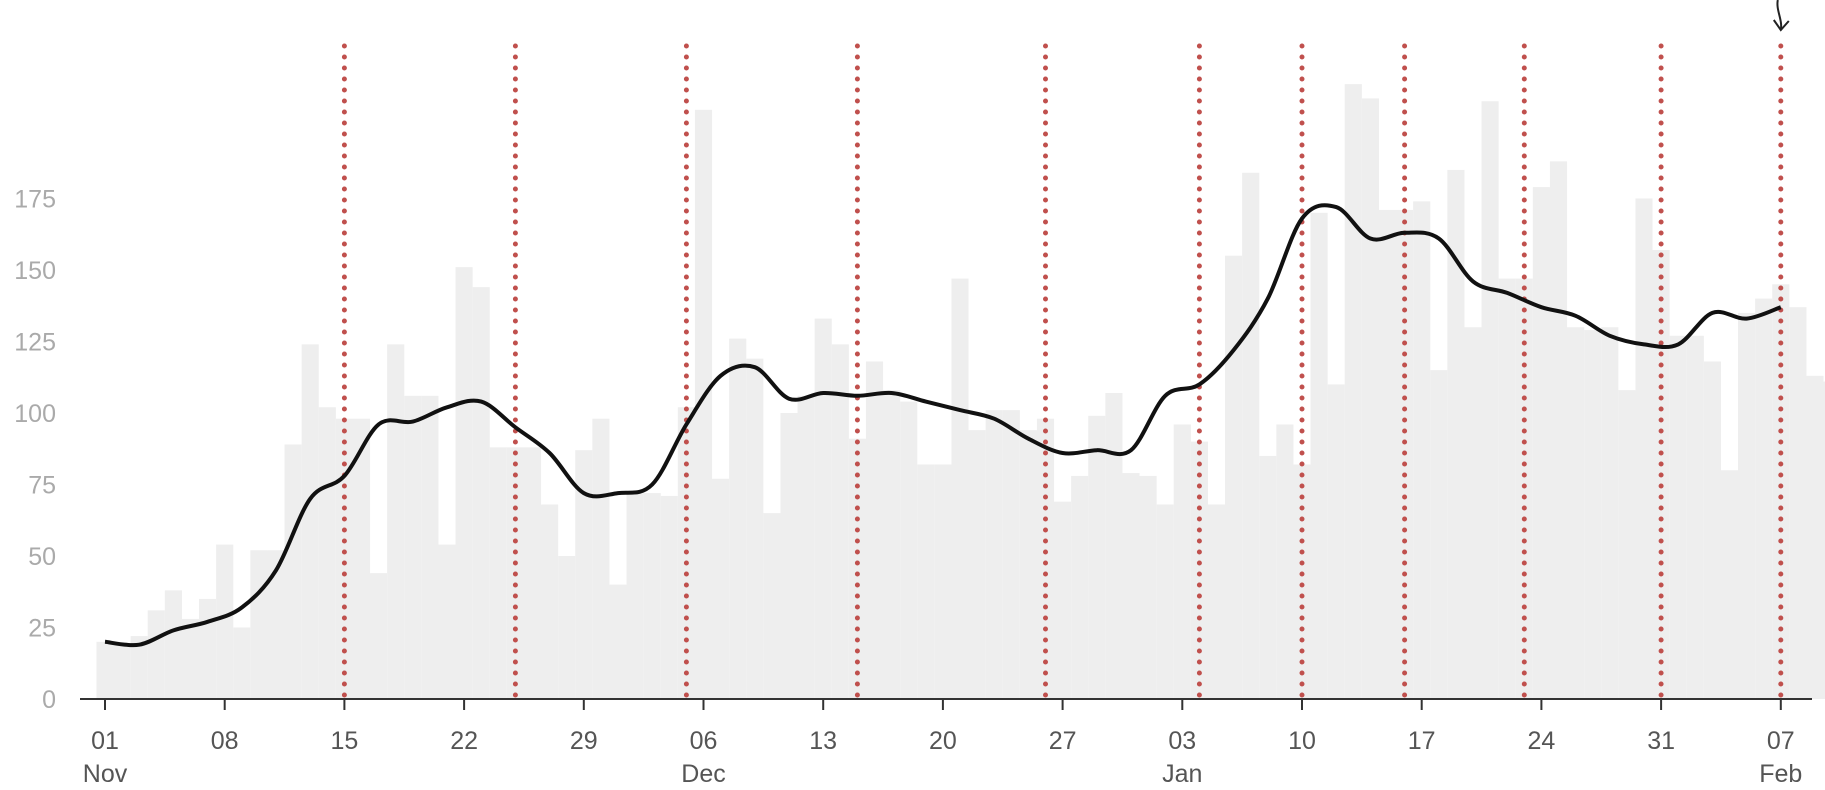 The image size is (1825, 790). I want to click on y-tick-label: 25, so click(42, 629).